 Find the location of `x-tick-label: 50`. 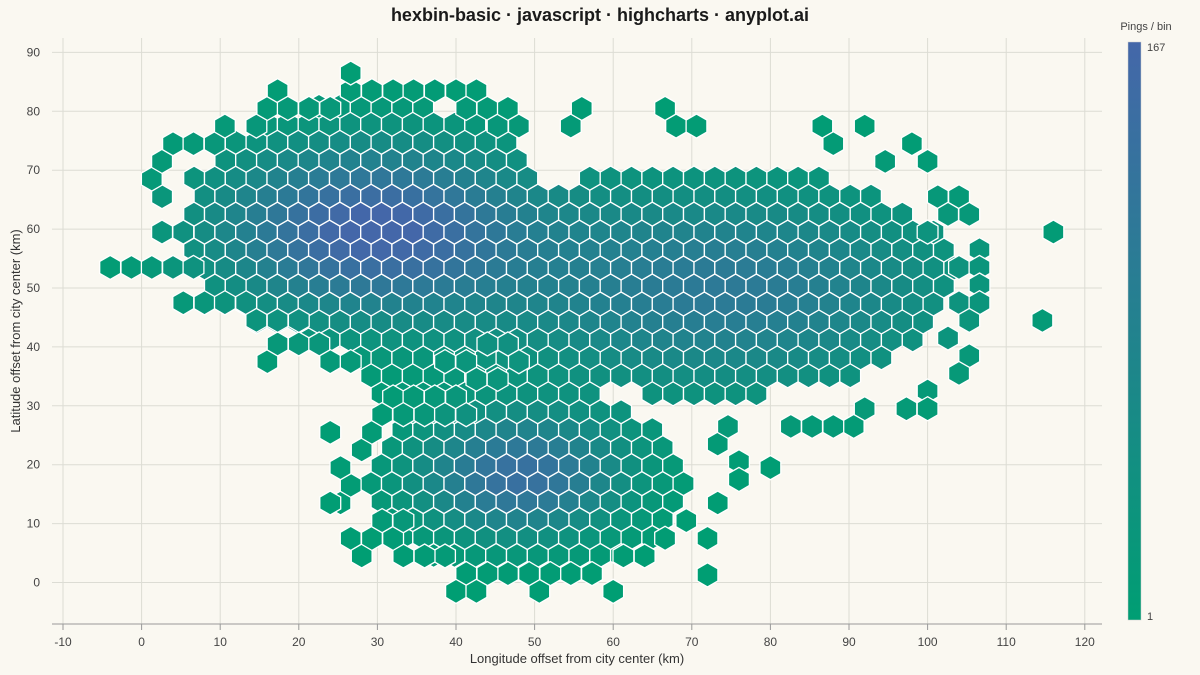

x-tick-label: 50 is located at coordinates (535, 642).